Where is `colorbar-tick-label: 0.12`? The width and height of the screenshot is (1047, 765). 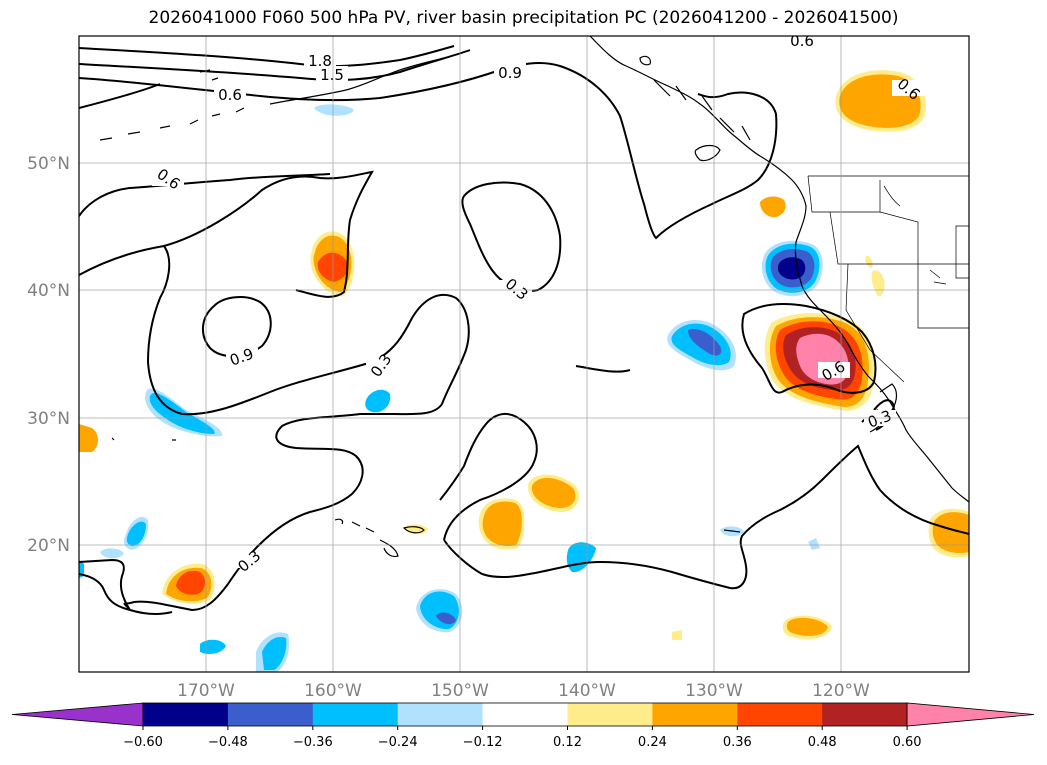
colorbar-tick-label: 0.12 is located at coordinates (567, 742).